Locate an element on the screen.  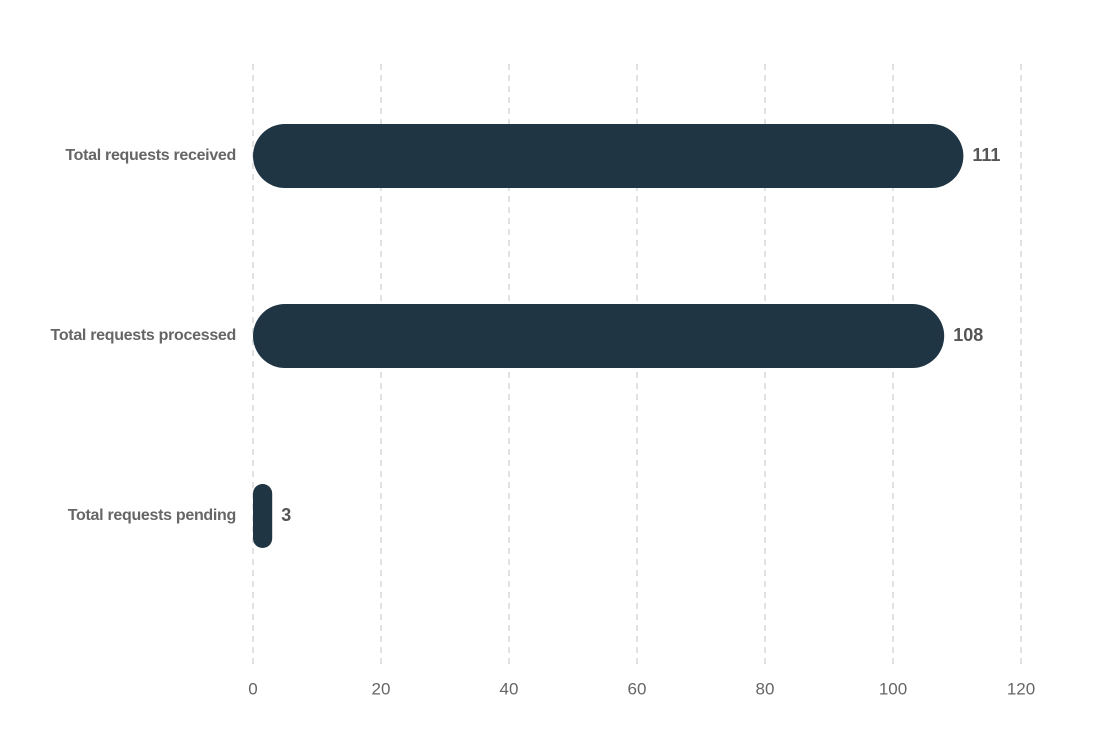
x-tick-label: 60 is located at coordinates (637, 688).